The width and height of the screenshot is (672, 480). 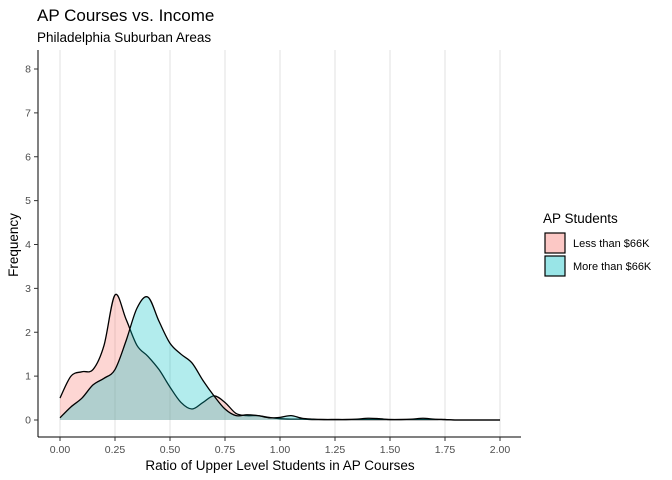 I want to click on x-tick-label-3: 0.75, so click(x=225, y=450).